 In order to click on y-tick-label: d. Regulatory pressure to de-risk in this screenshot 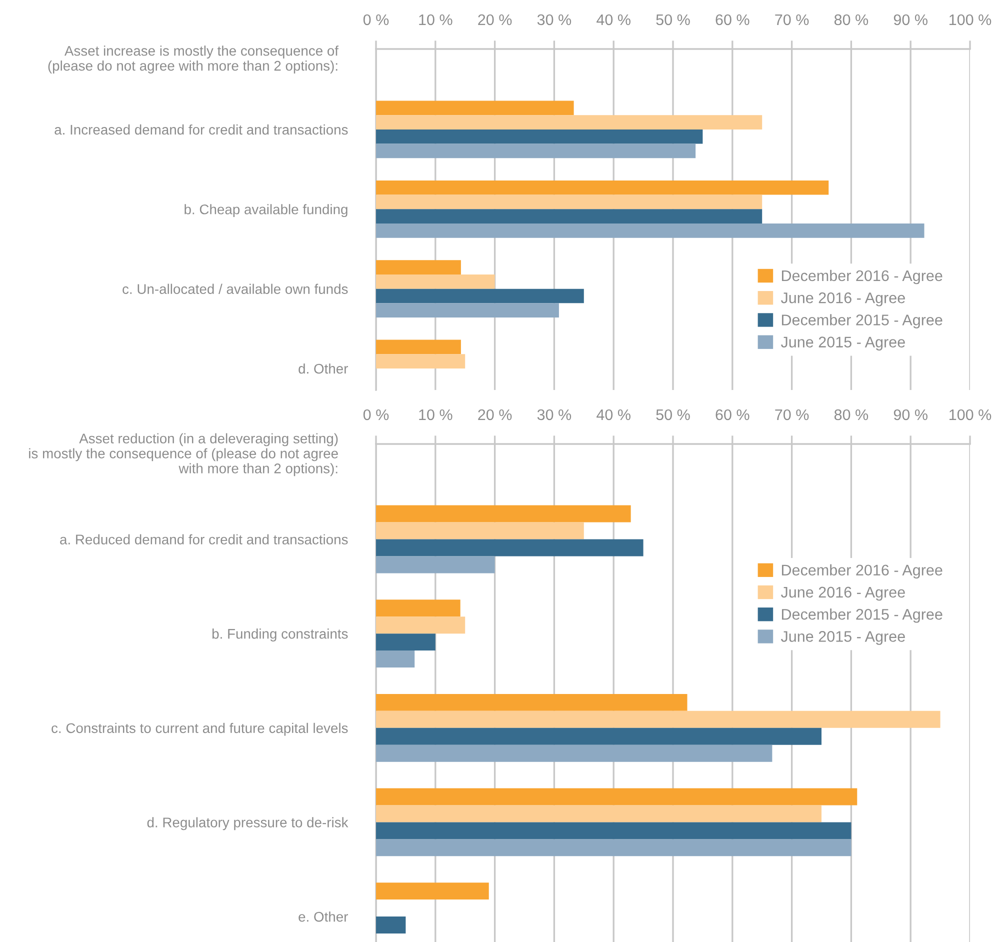, I will do `click(247, 823)`.